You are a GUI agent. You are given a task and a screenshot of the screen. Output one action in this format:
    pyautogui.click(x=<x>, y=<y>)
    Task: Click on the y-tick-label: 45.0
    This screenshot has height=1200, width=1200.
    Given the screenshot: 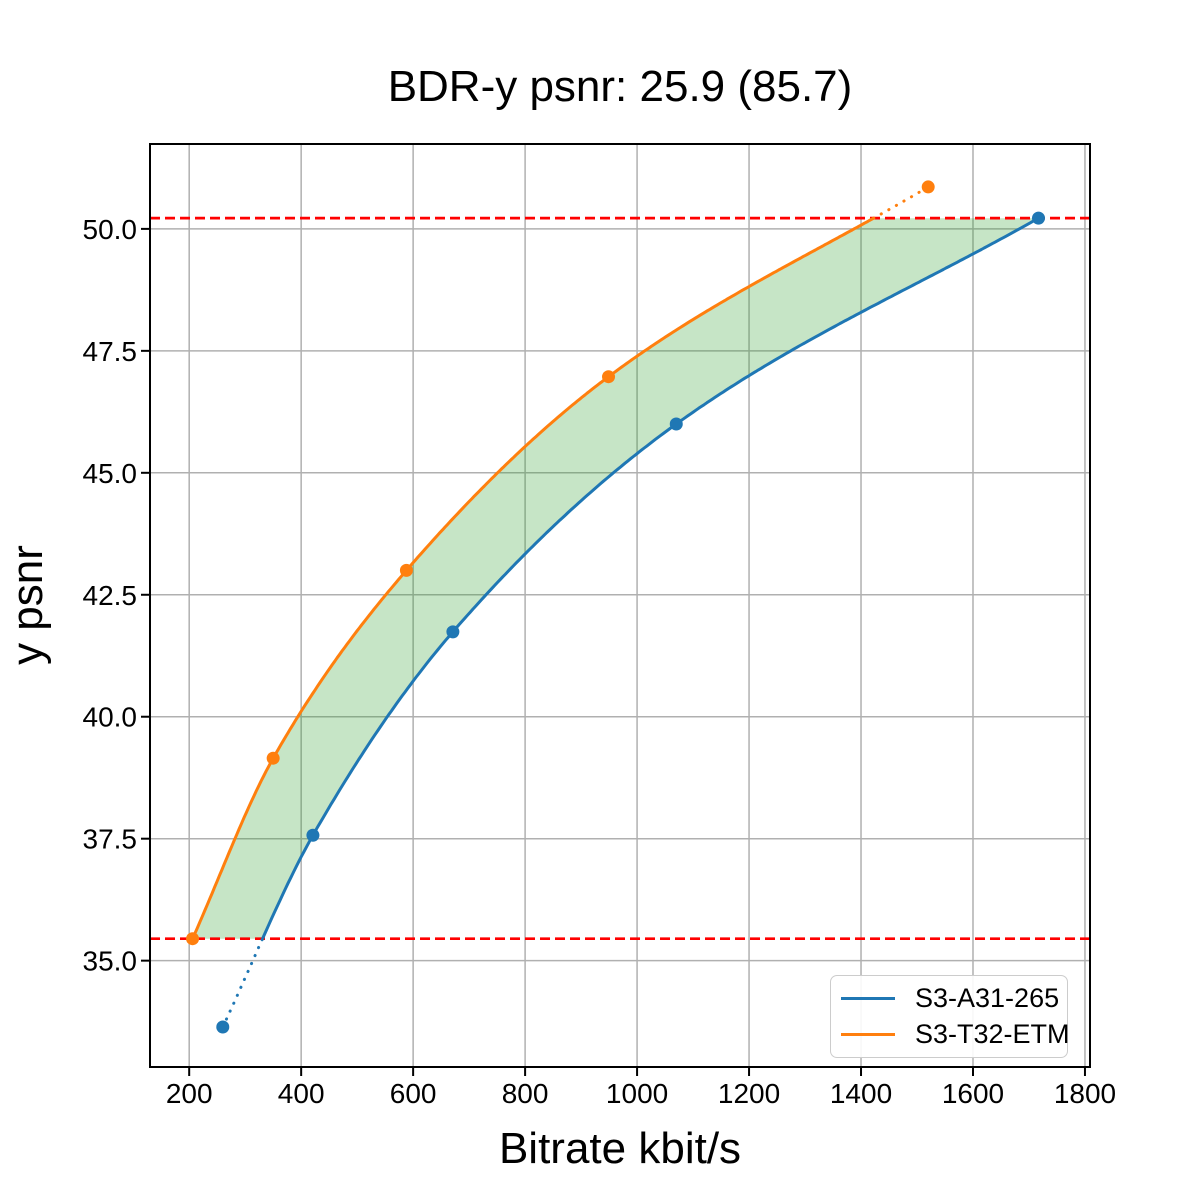 What is the action you would take?
    pyautogui.click(x=110, y=473)
    